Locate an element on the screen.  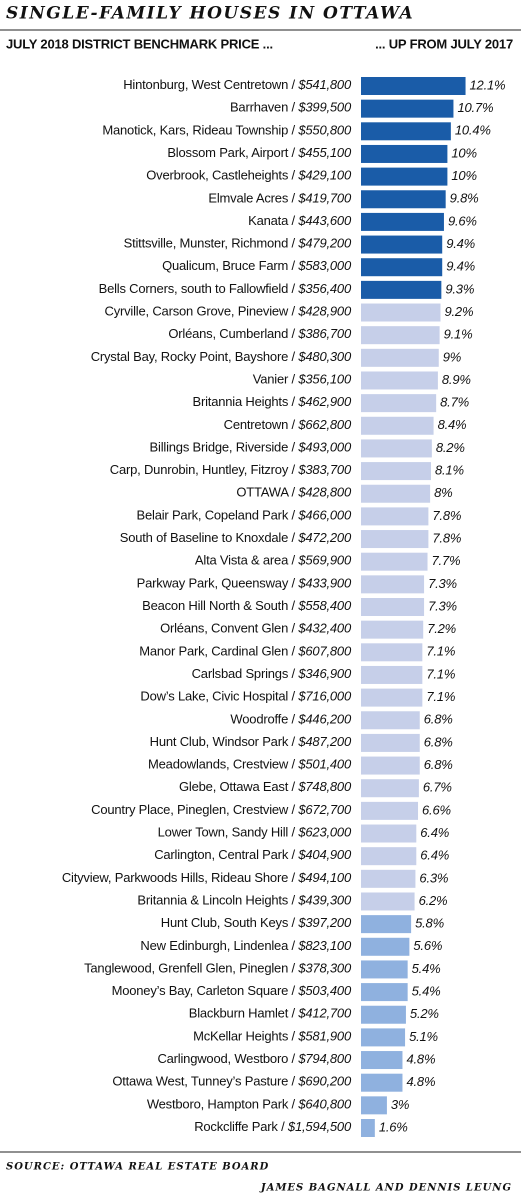
category-label: Woodroffe / $446,200 is located at coordinates (291, 719).